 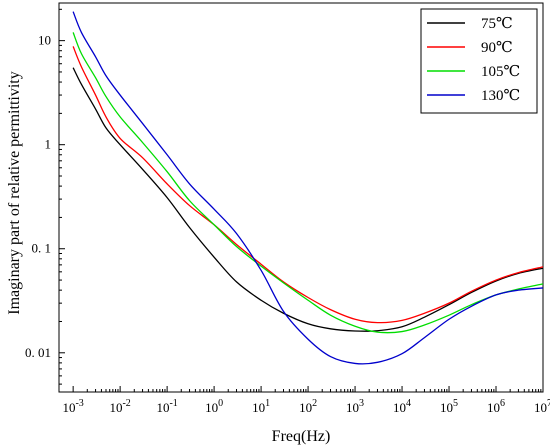 I want to click on legend-label-0: 75℃, so click(x=497, y=24).